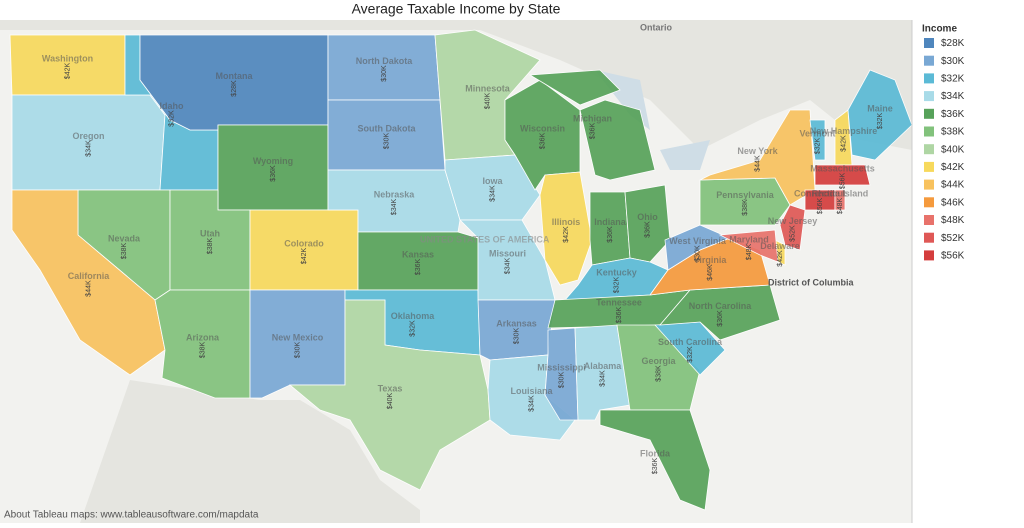 The image size is (1024, 528). What do you see at coordinates (298, 337) in the screenshot?
I see `state-name: New Mexico` at bounding box center [298, 337].